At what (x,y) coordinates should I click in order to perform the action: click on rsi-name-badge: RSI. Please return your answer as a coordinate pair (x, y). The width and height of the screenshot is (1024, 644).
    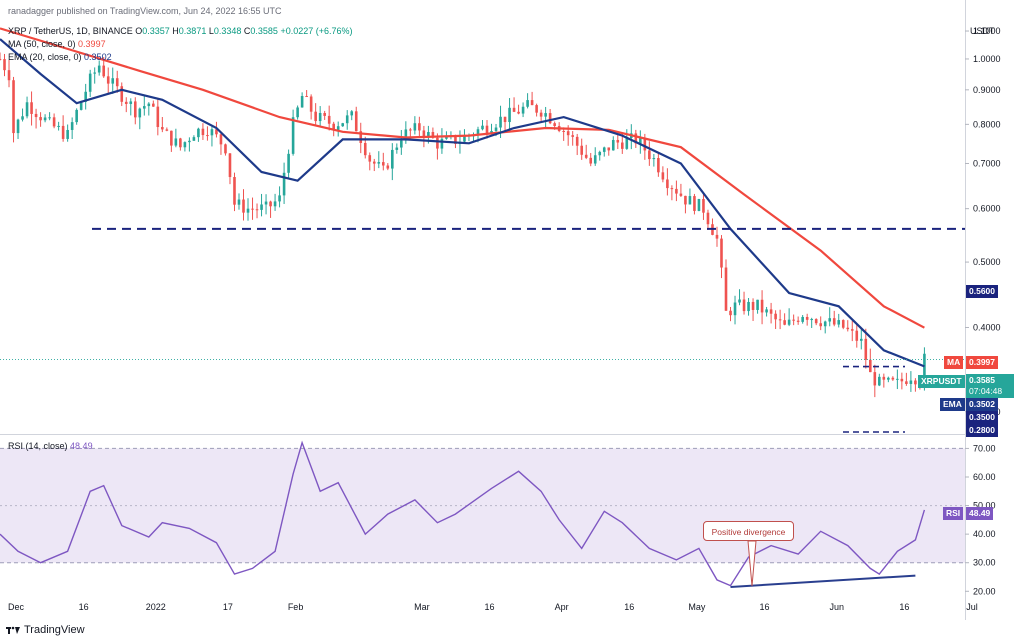
    Looking at the image, I should click on (953, 513).